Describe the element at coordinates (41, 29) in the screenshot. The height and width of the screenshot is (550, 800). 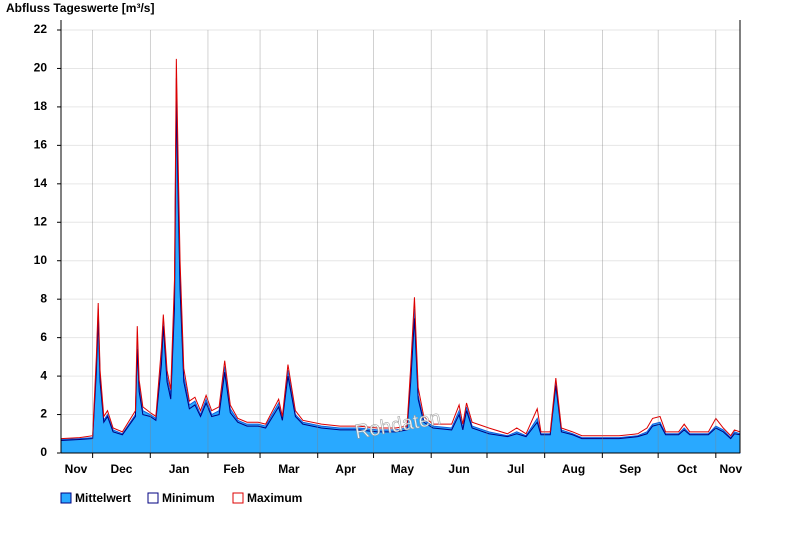
I see `y-tick-label: 22` at that location.